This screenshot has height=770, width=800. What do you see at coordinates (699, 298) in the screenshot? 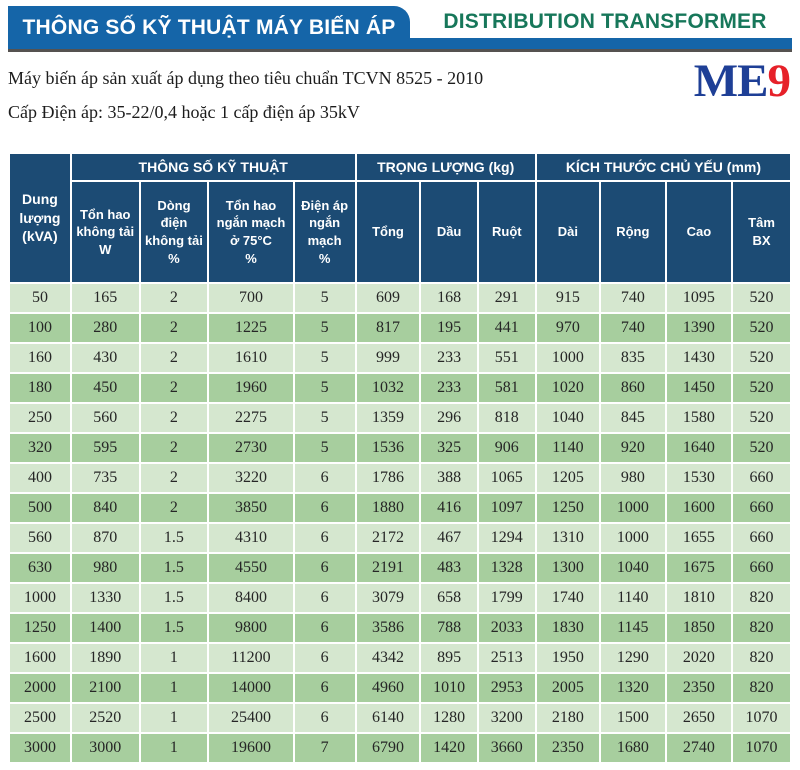
I see `table-cell: 1095` at bounding box center [699, 298].